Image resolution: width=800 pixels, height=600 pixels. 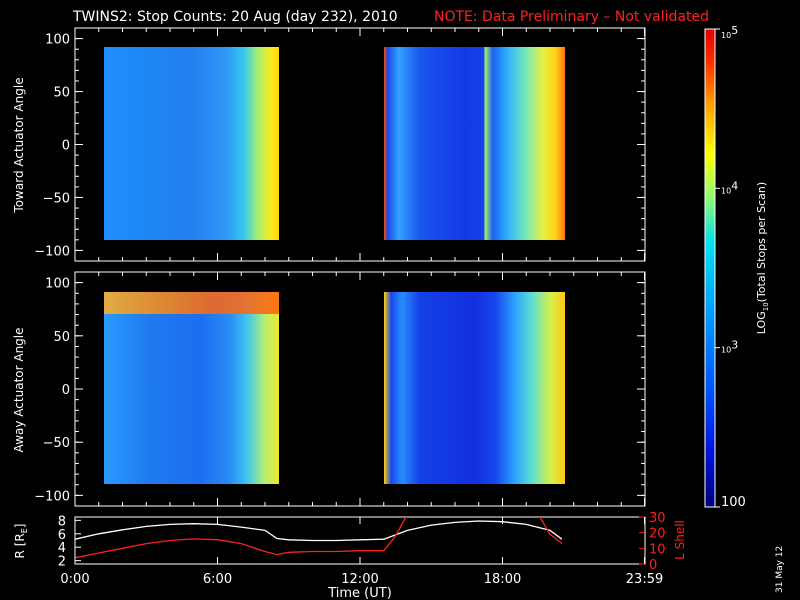 I want to click on orbit-right-tick-label: 30, so click(x=657, y=518).